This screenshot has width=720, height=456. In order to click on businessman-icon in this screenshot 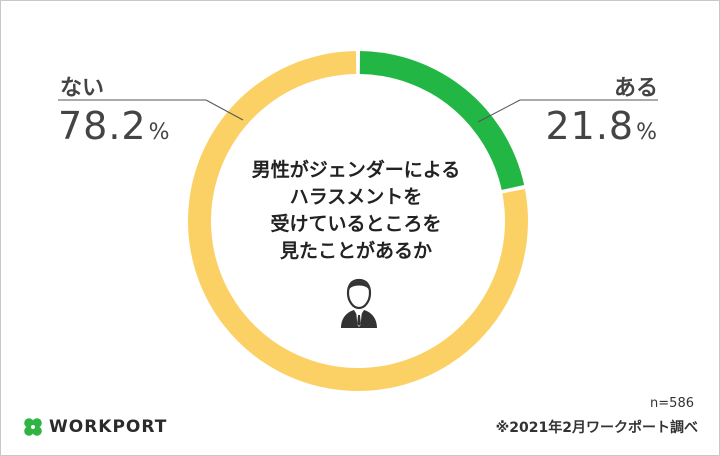, I will do `click(359, 303)`.